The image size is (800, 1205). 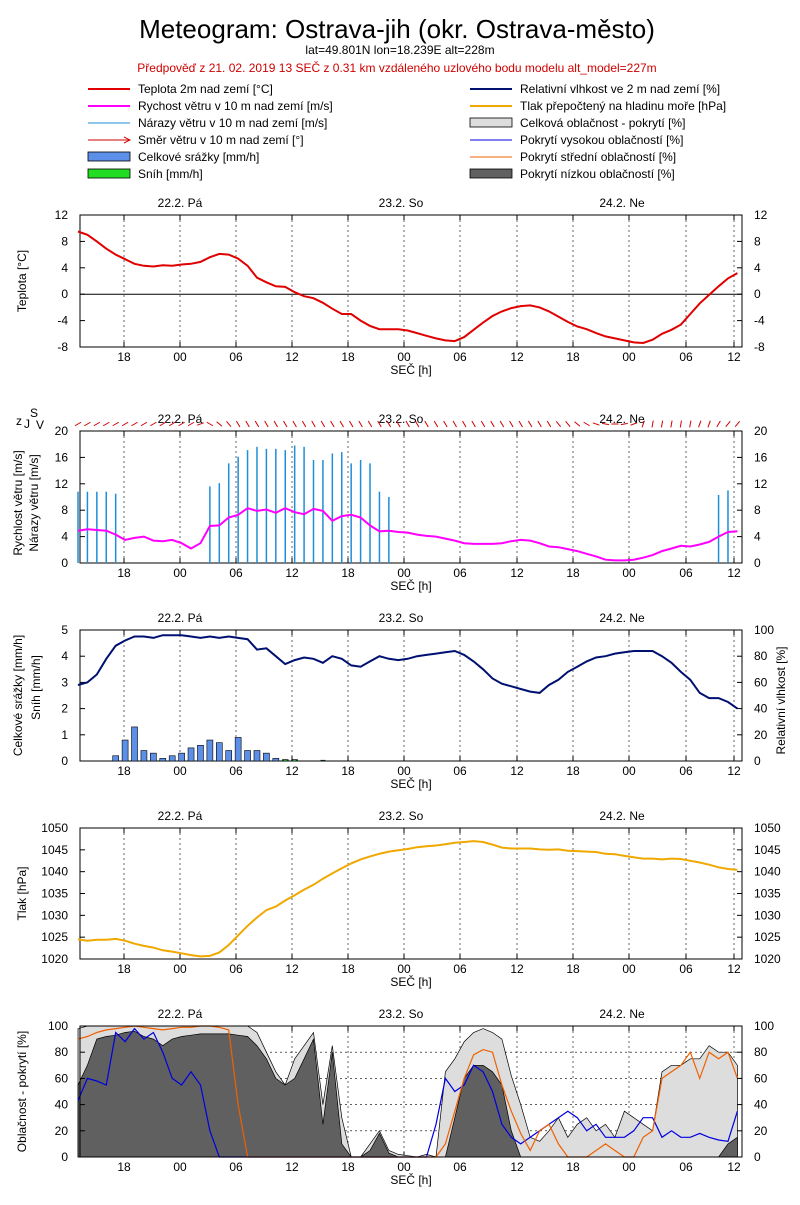 What do you see at coordinates (761, 484) in the screenshot?
I see `y-tick-label-right: 12` at bounding box center [761, 484].